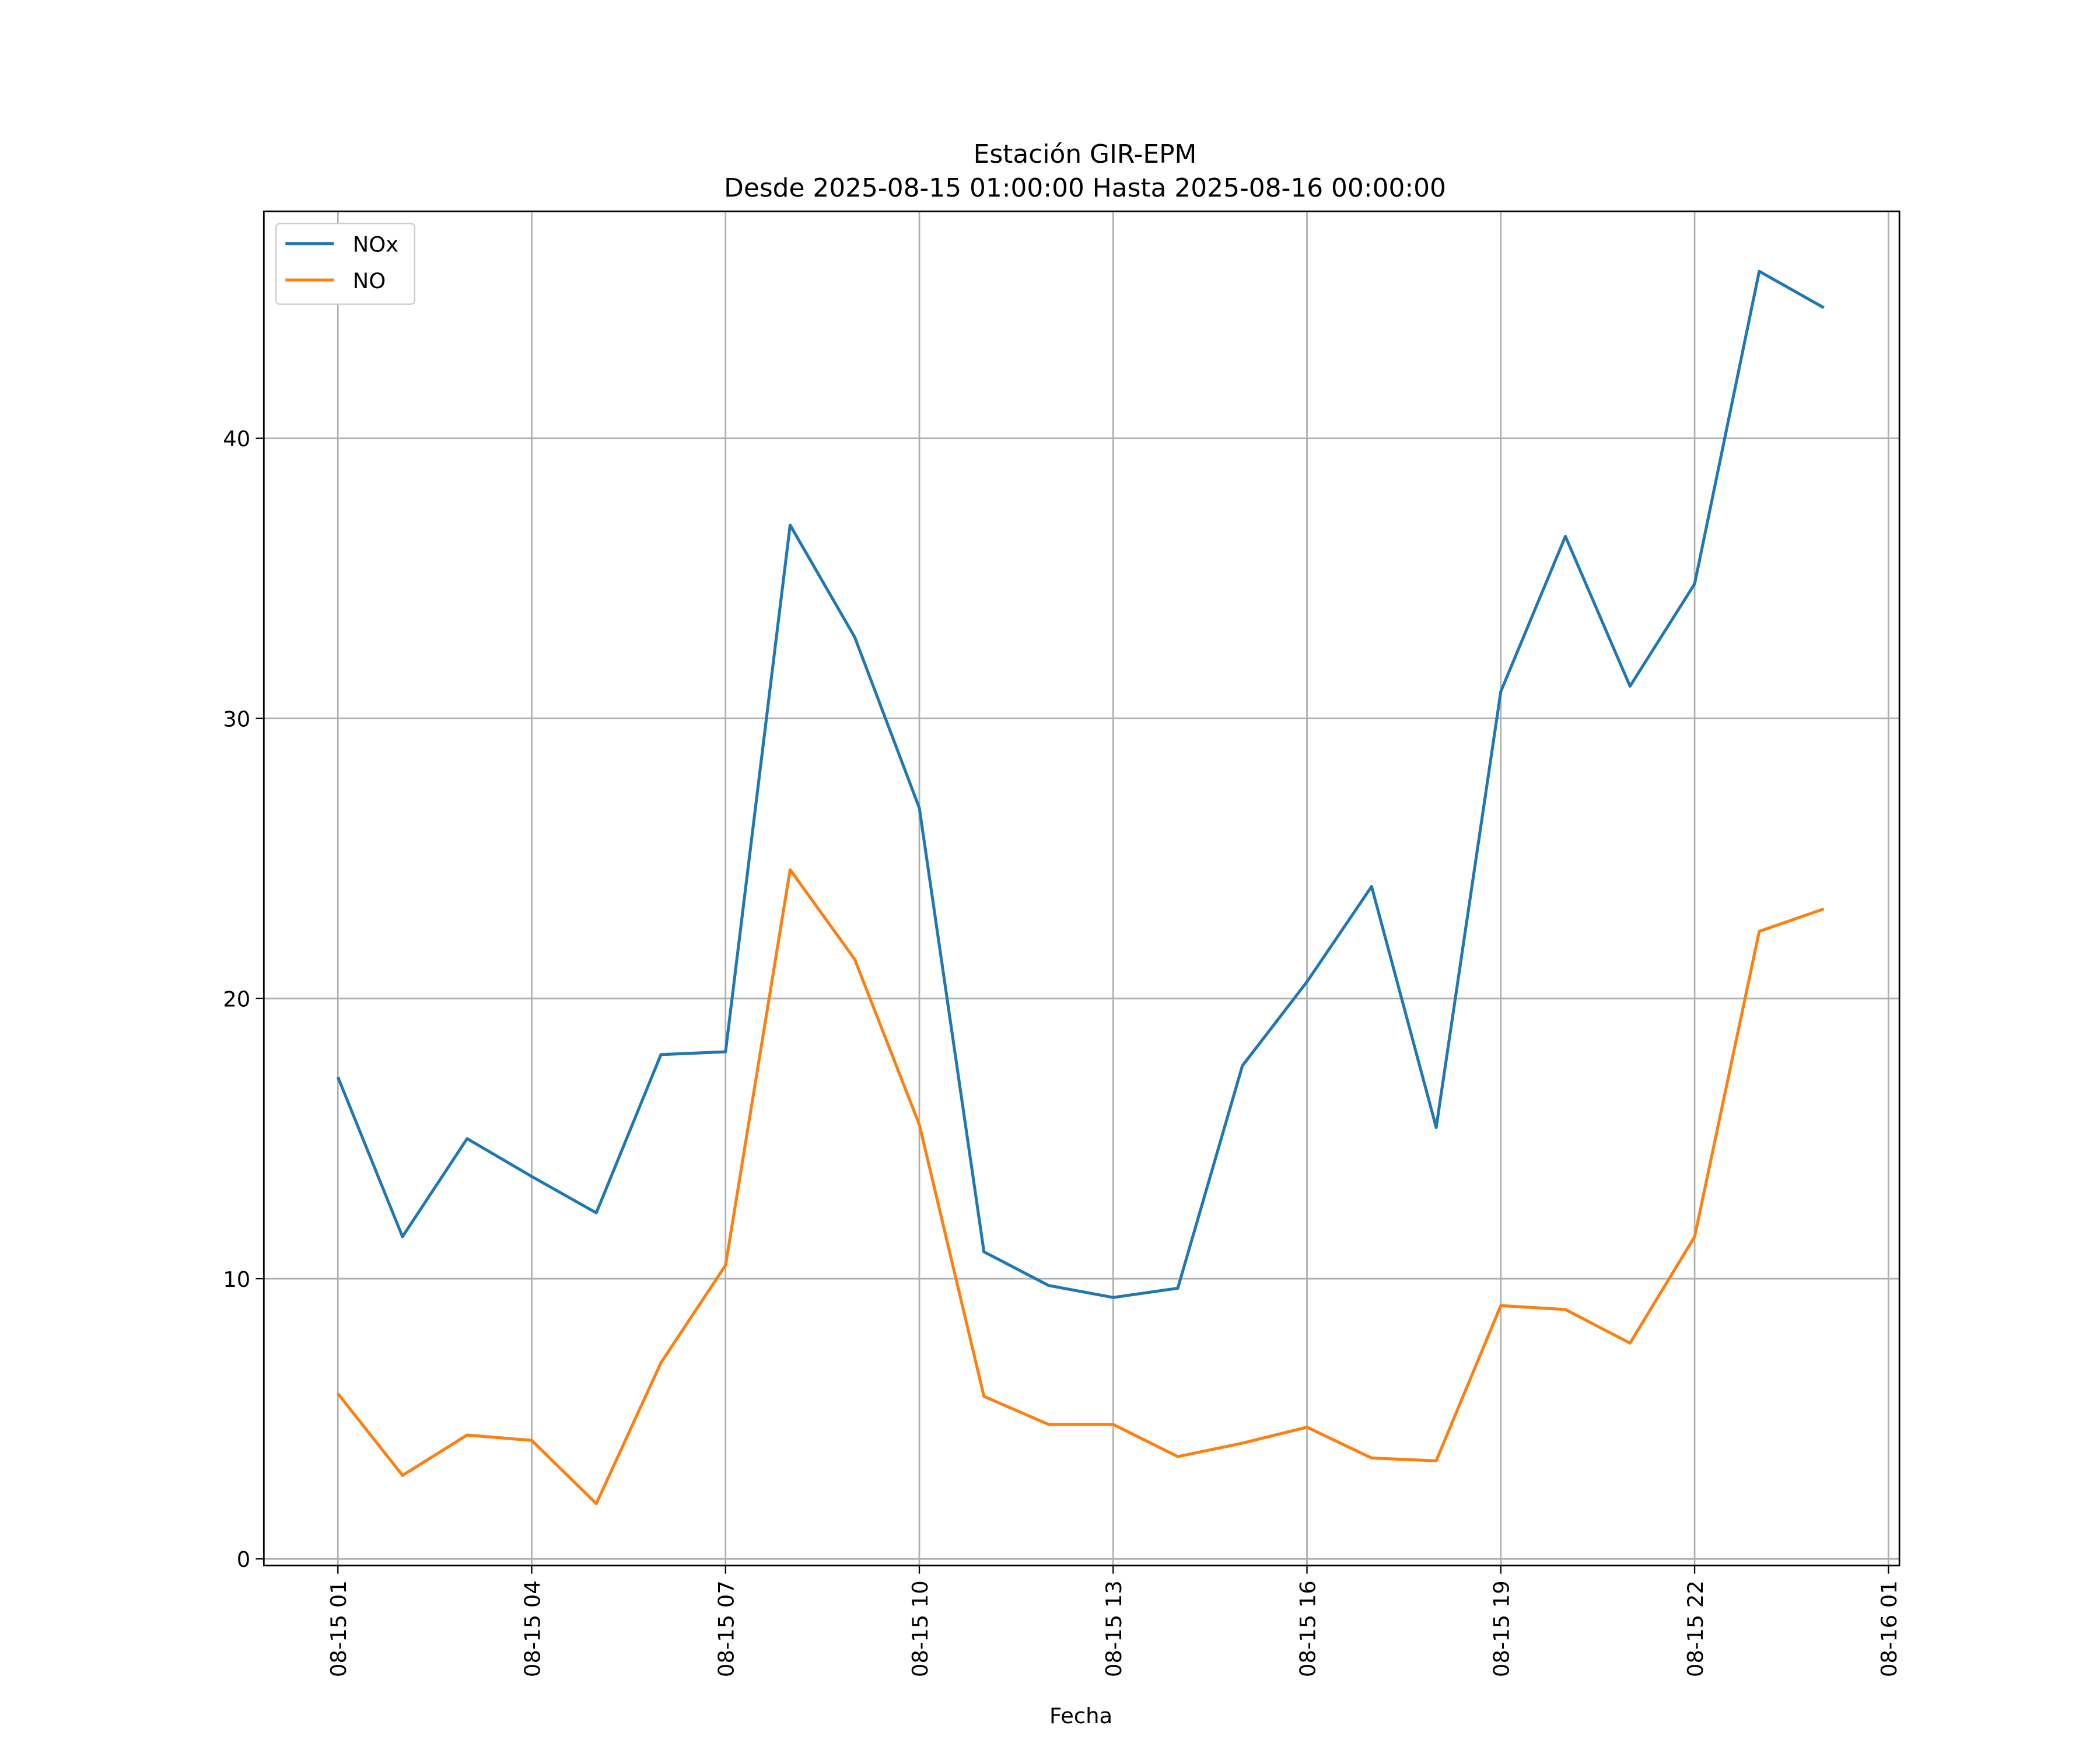 This screenshot has height=1750, width=2100. I want to click on y-tick-label: 0, so click(243, 1559).